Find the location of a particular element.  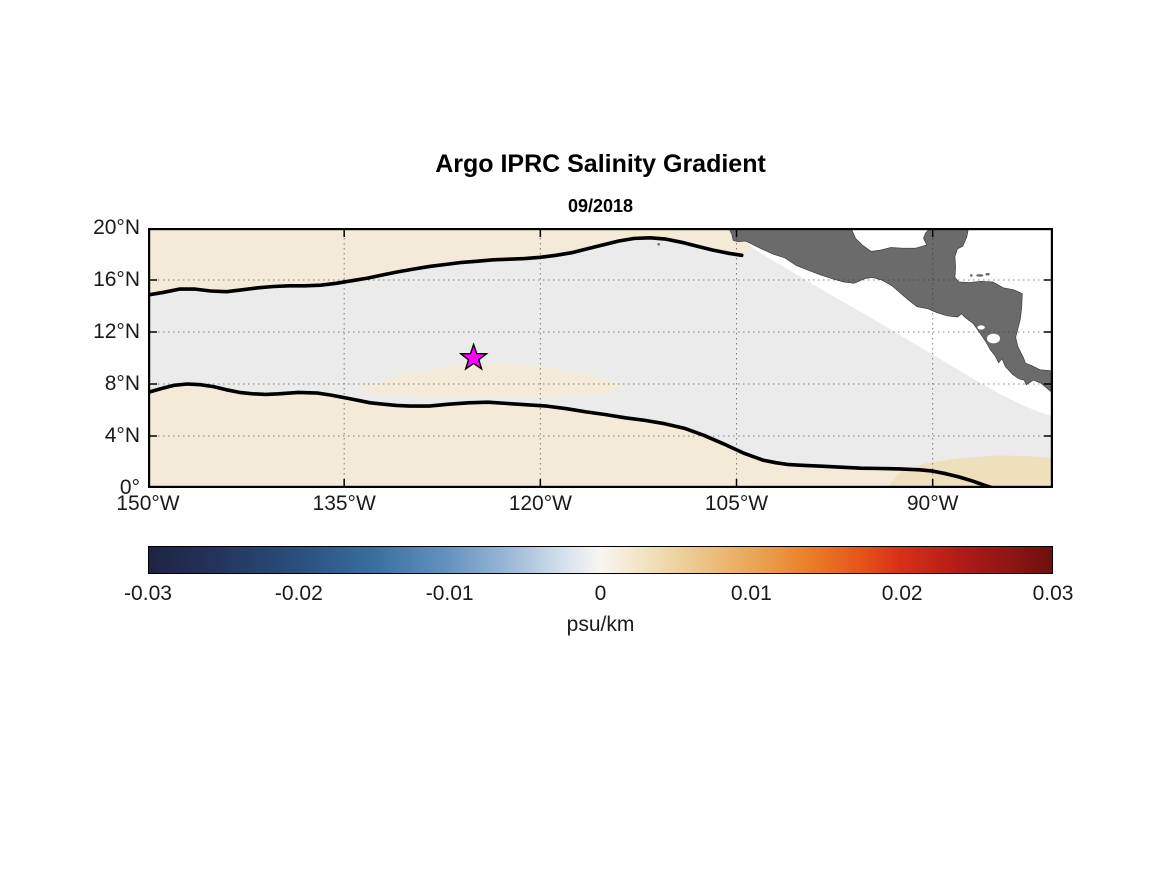

y-tick-label: 4°N is located at coordinates (122, 435).